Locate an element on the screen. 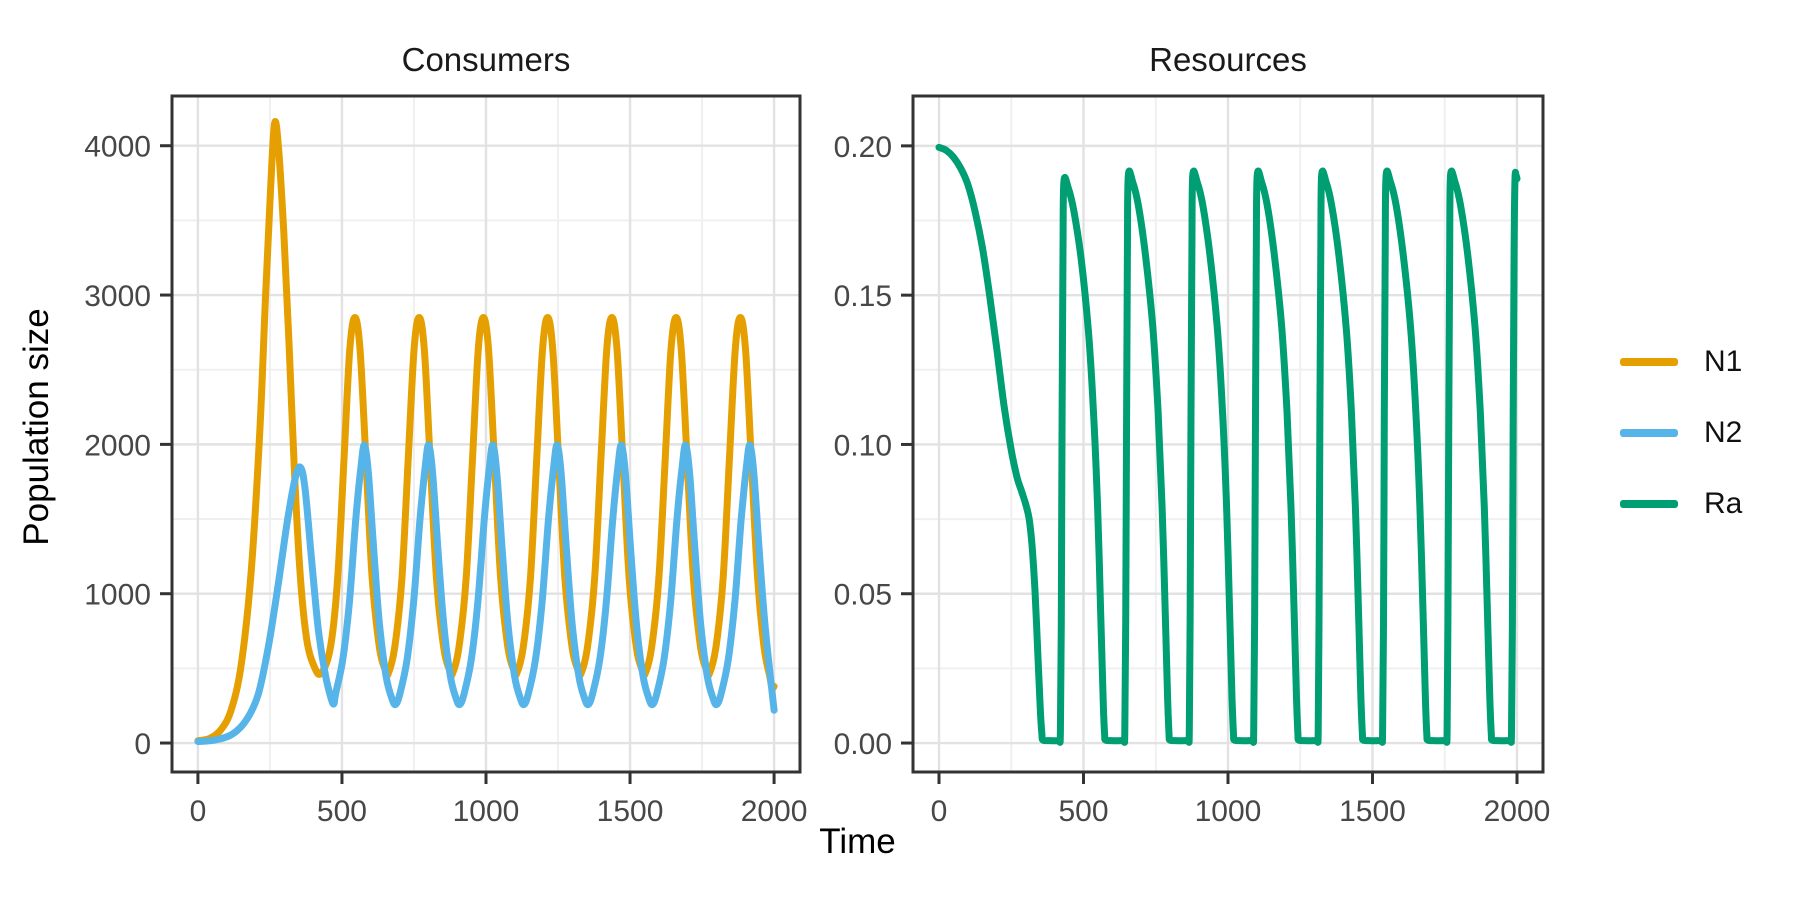 This screenshot has width=1800, height=900. facet-title-consumers: Consumers is located at coordinates (486, 59).